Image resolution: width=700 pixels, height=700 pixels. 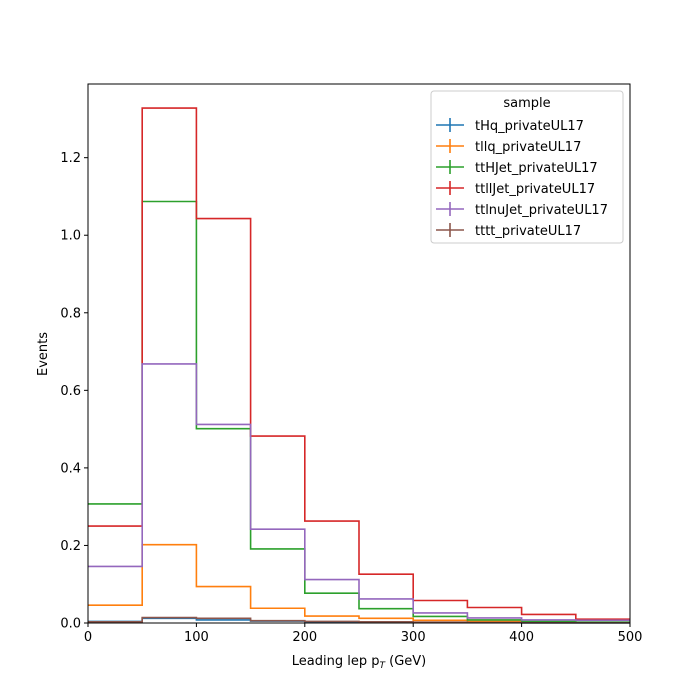 What do you see at coordinates (405, 661) in the screenshot?
I see `x-axis-label-unit: (GeV)` at bounding box center [405, 661].